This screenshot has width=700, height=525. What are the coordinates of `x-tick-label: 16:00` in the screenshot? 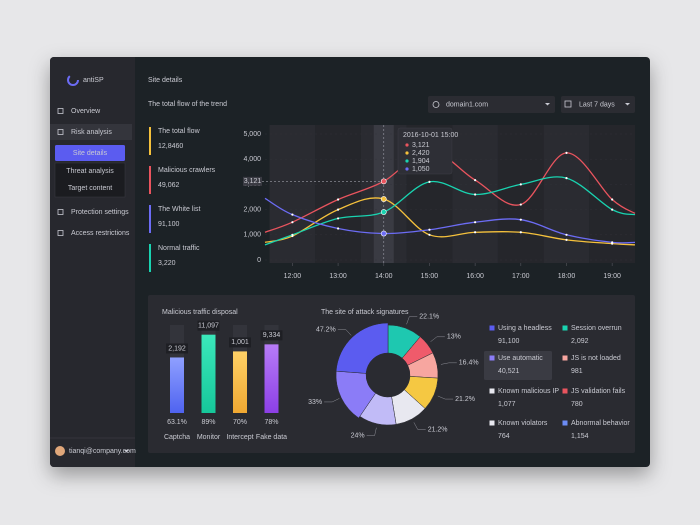 It's located at (475, 276).